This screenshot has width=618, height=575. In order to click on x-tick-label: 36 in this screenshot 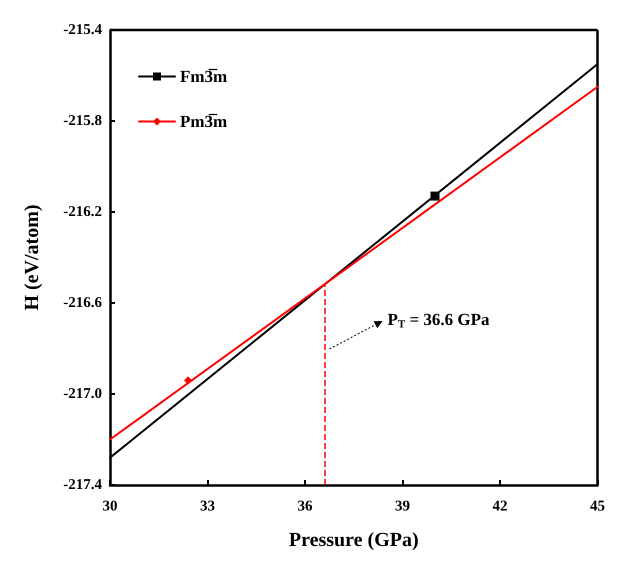, I will do `click(305, 506)`.